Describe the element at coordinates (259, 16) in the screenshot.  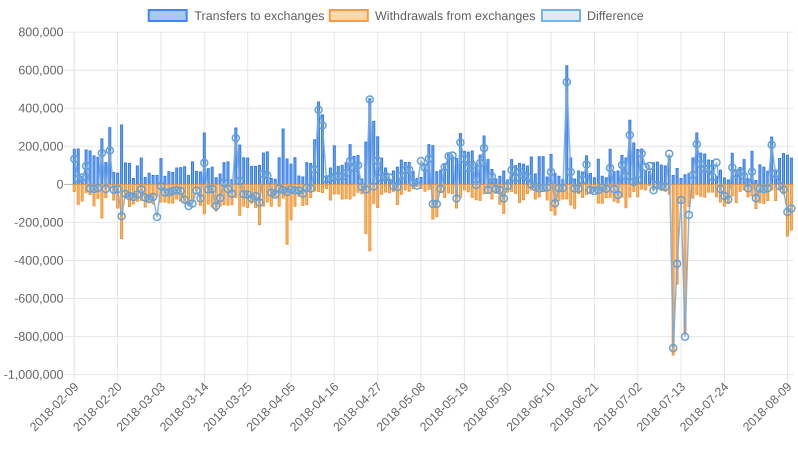
I see `svg-text: Transfers to exchanges` at that location.